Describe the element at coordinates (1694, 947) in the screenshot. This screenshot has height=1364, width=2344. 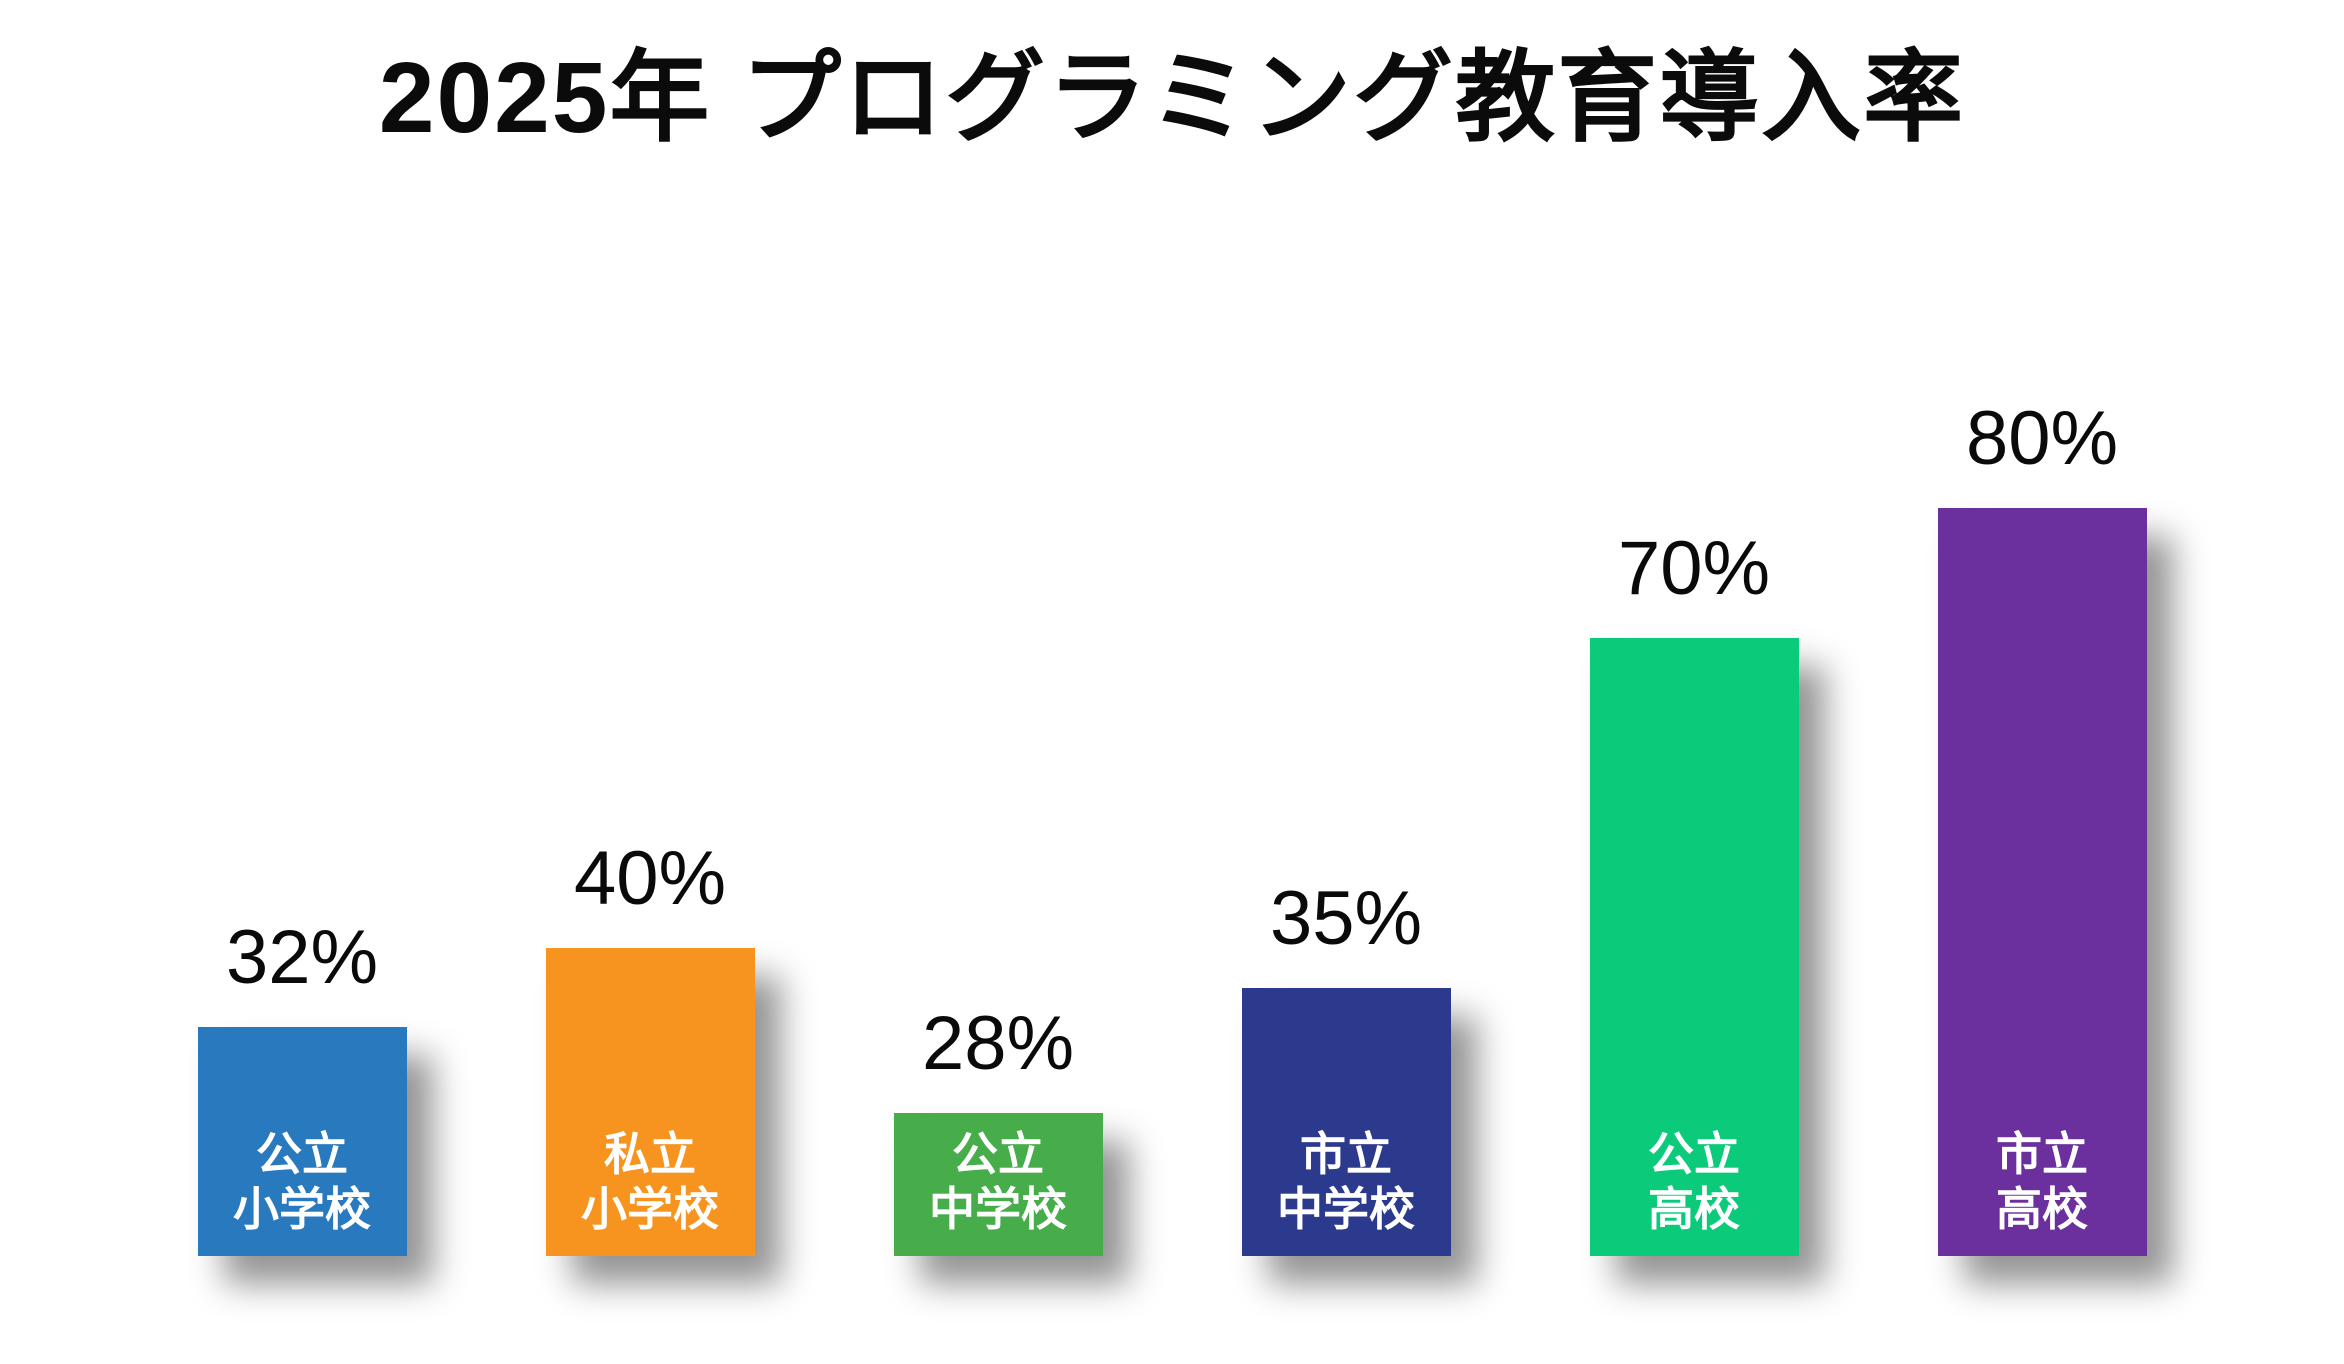
I see `bar: 公立 高校` at that location.